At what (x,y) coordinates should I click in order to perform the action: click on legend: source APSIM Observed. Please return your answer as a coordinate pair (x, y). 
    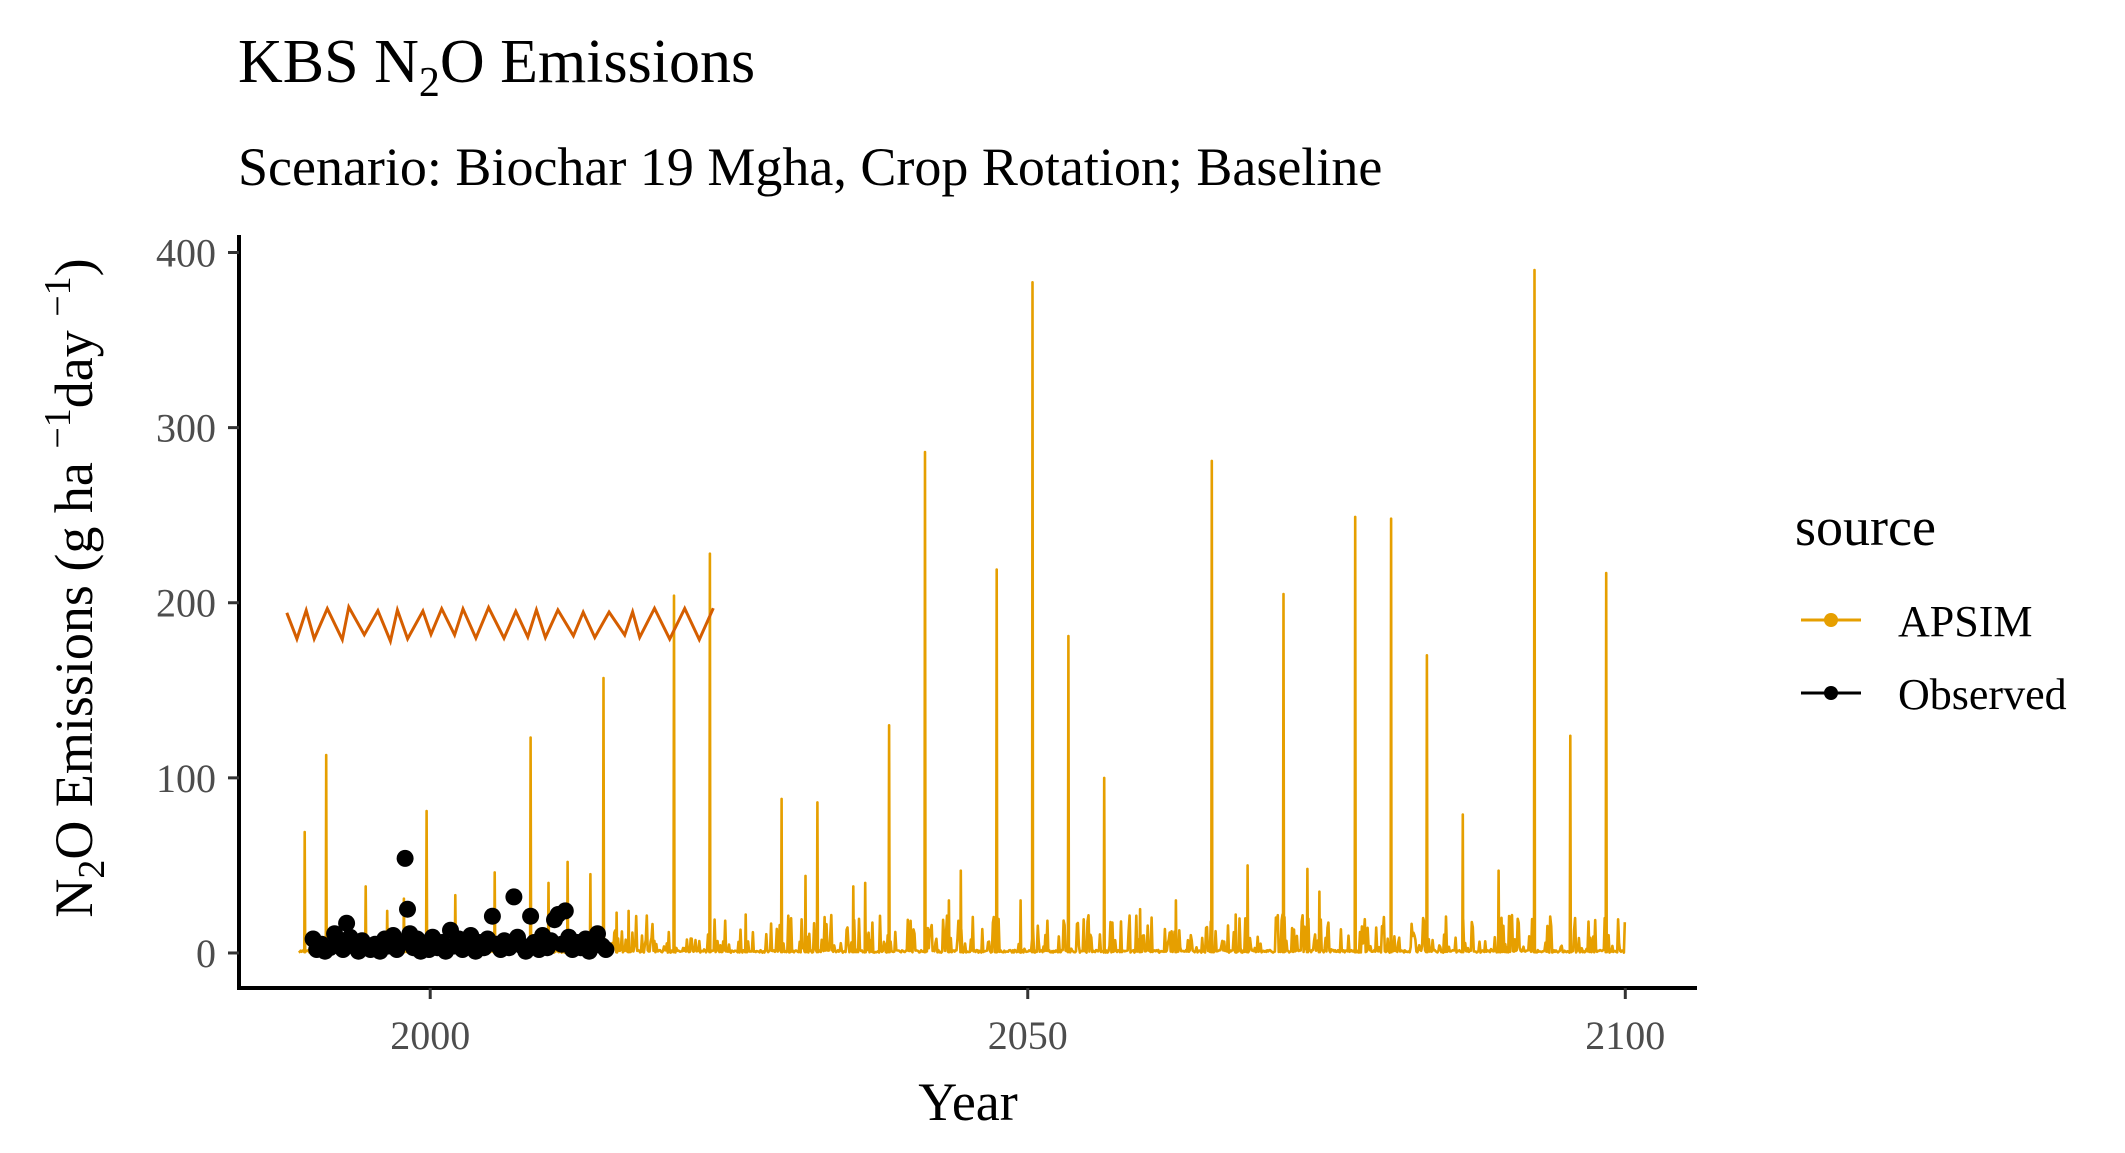
    Looking at the image, I should click on (1931, 608).